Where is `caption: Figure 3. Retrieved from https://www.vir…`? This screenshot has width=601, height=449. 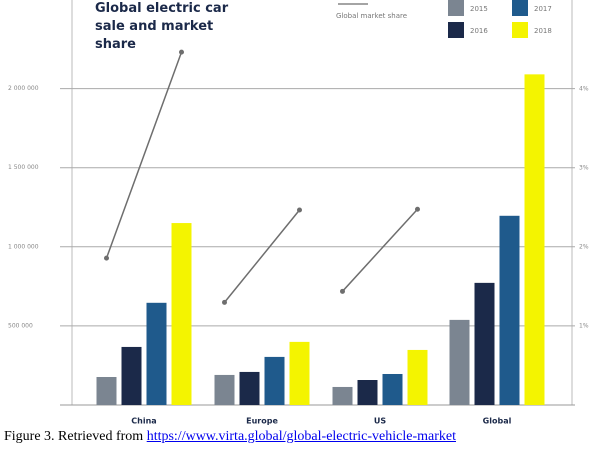
caption: Figure 3. Retrieved from https://www.vir… is located at coordinates (230, 437).